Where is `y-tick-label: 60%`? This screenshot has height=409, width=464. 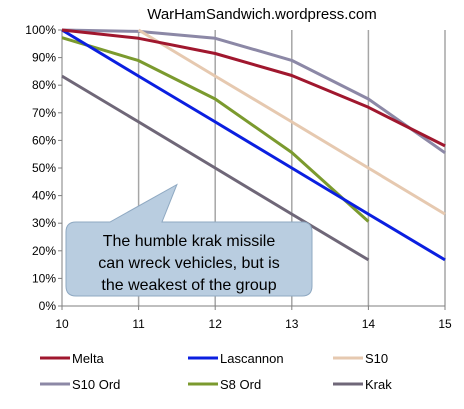 y-tick-label: 60% is located at coordinates (44, 140).